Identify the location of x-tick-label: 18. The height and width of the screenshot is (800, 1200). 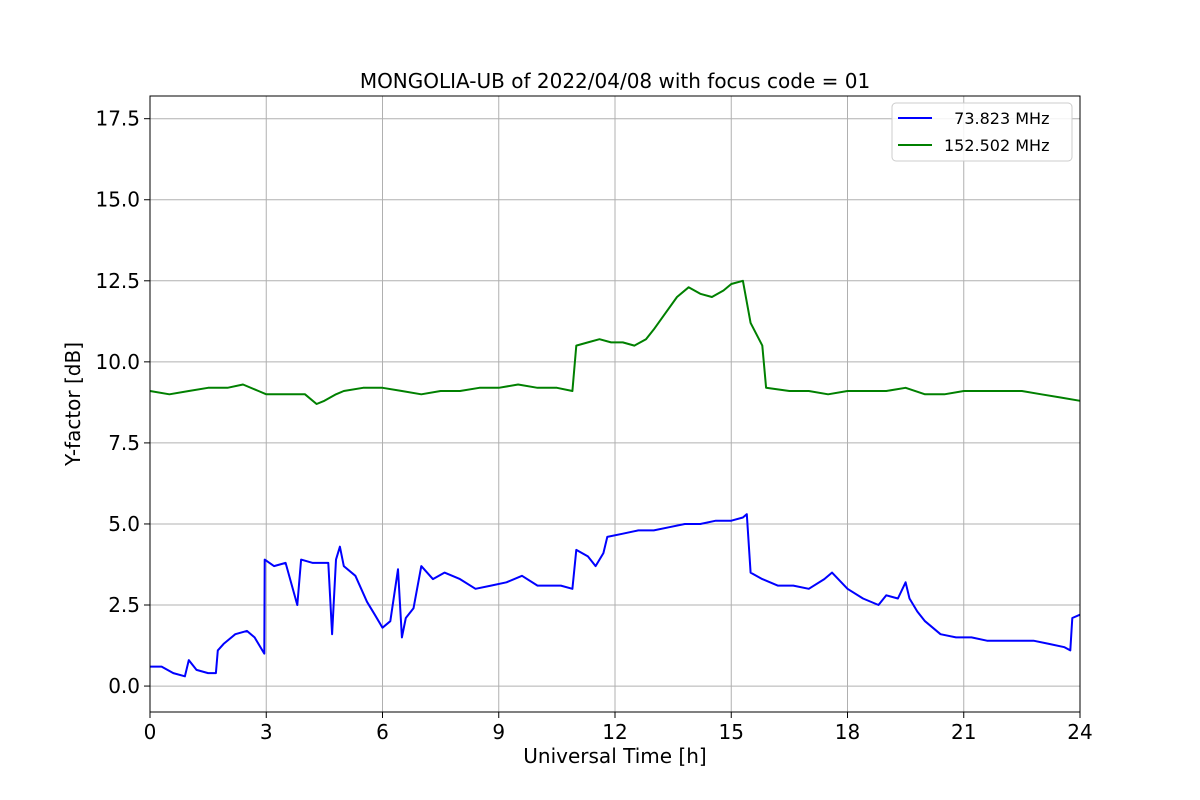
(847, 732).